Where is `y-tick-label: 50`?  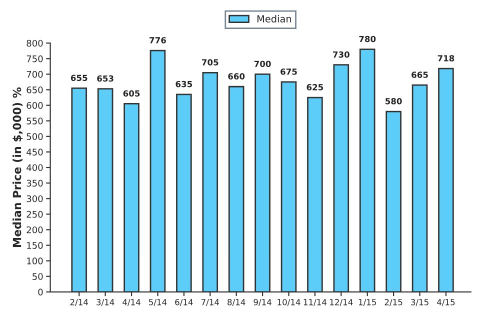
y-tick-label: 50 is located at coordinates (37, 276).